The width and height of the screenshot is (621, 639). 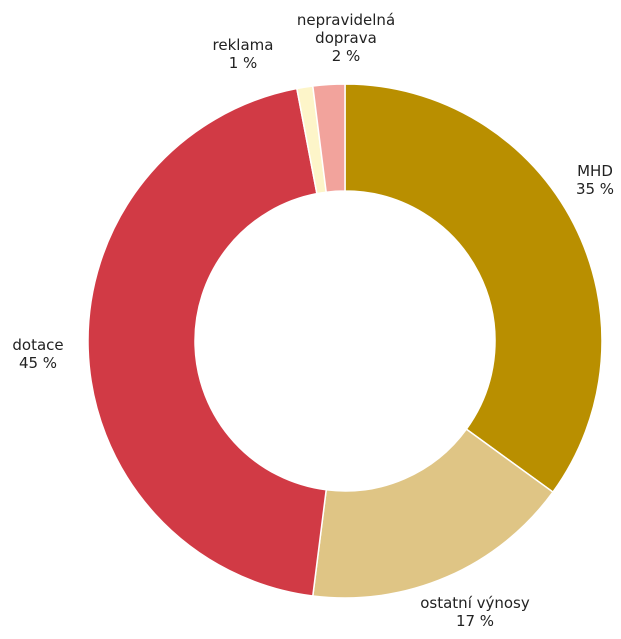 I want to click on segment-label: nepravidelná doprava, so click(x=346, y=29).